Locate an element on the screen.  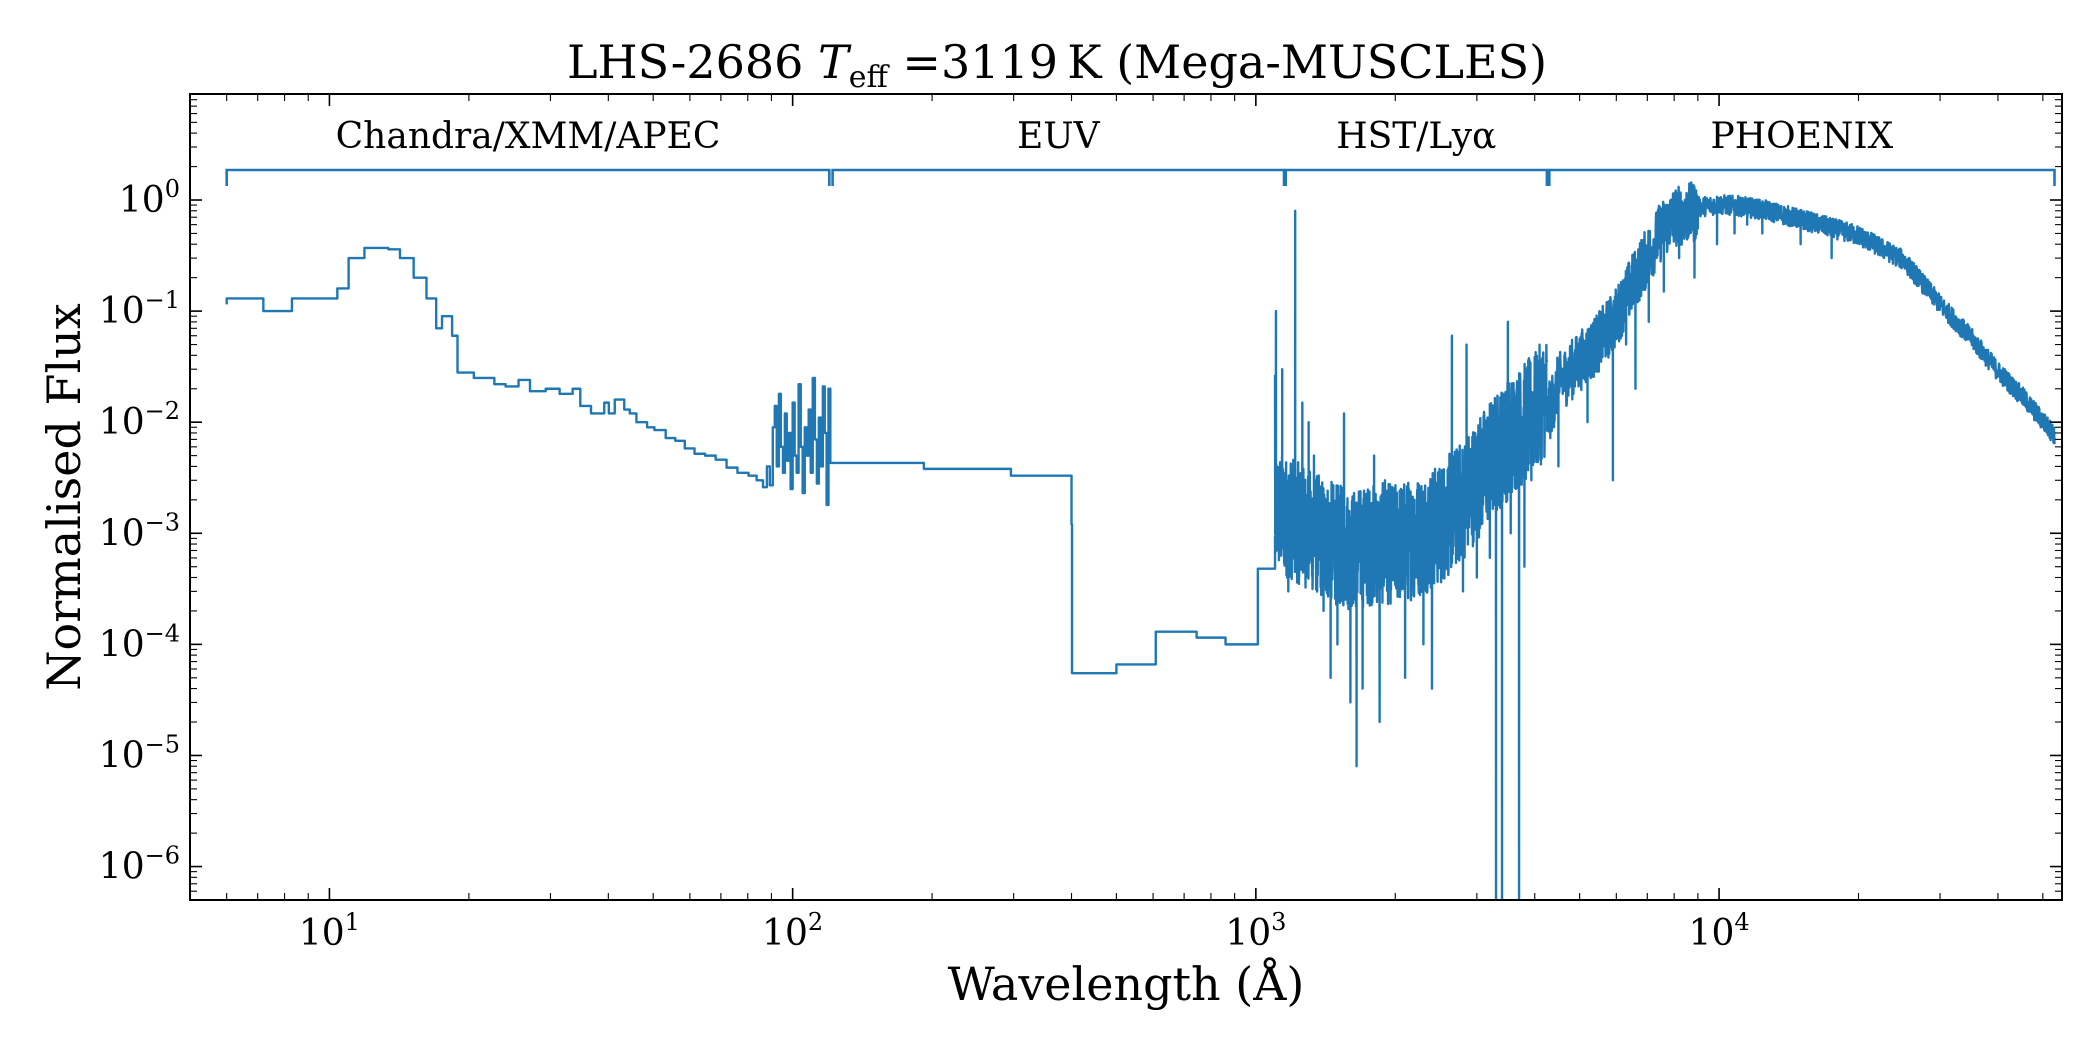
region-label-2: HST/Lyα is located at coordinates (1416, 136).